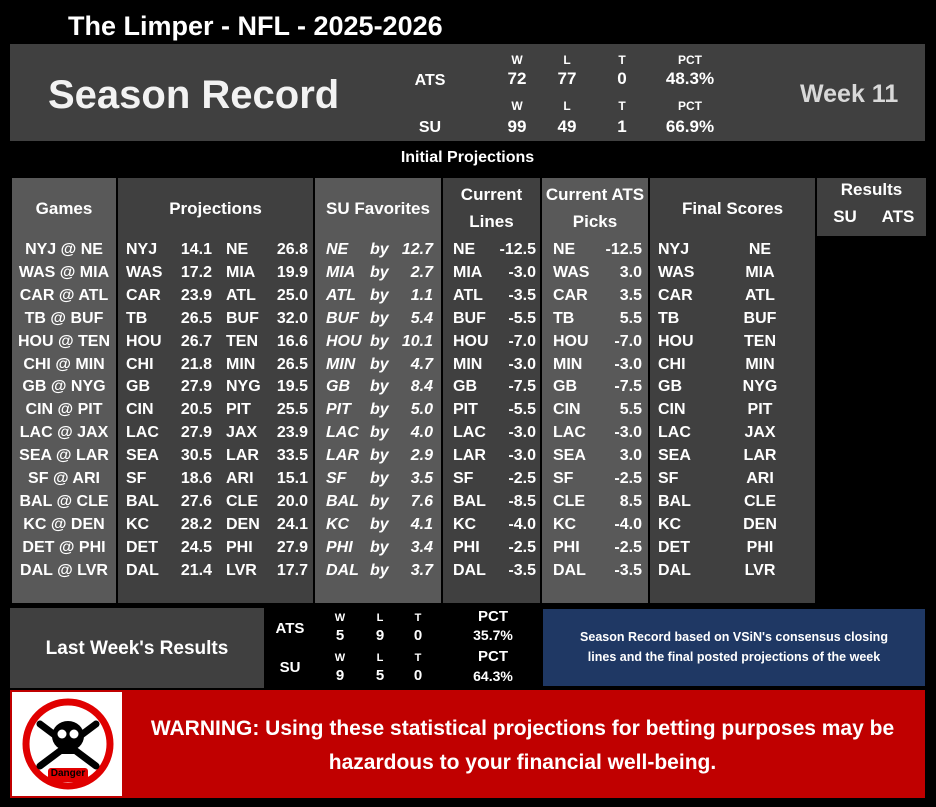  Describe the element at coordinates (239, 547) in the screenshot. I see `cell-p2: PHI` at that location.